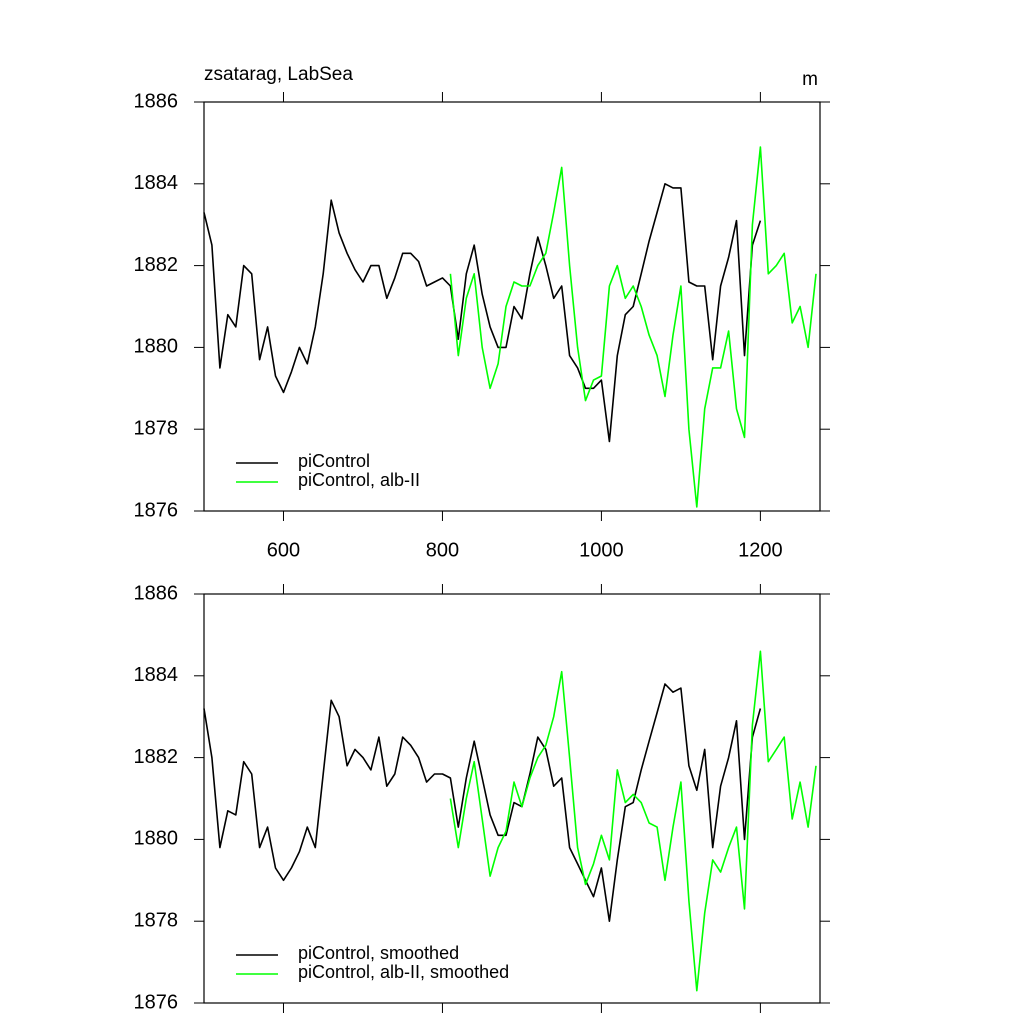 This screenshot has width=1024, height=1024. Describe the element at coordinates (810, 79) in the screenshot. I see `units-label: m` at that location.